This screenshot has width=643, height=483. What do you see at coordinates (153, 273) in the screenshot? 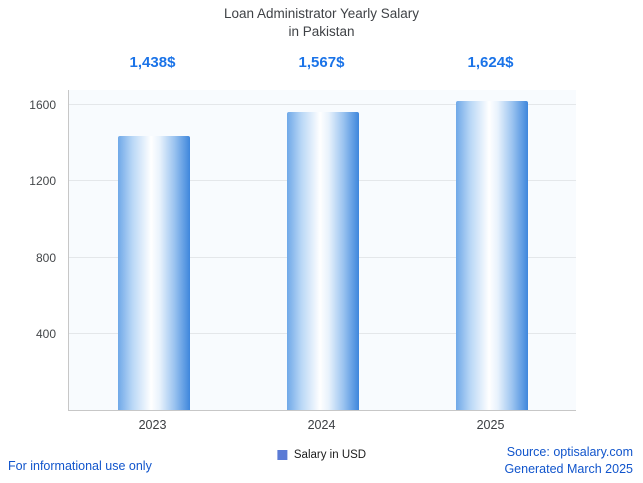
I see `bar-2023` at bounding box center [153, 273].